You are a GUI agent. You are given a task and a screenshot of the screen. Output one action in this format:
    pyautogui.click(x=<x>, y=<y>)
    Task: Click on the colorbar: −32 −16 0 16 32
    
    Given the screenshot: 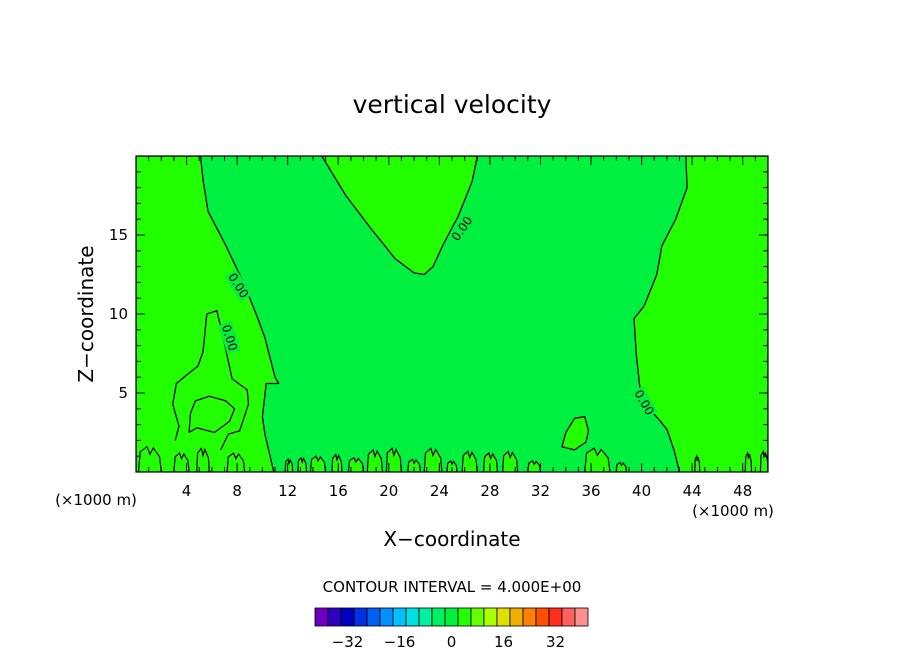 What is the action you would take?
    pyautogui.click(x=451, y=629)
    